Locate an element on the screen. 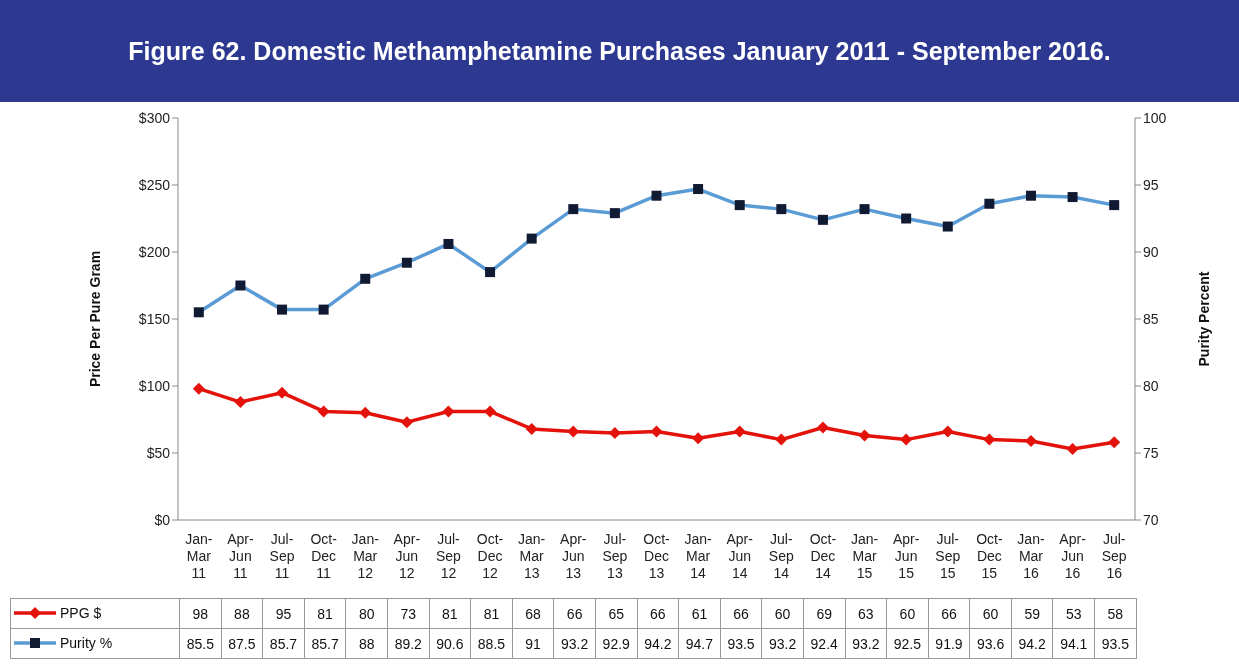 This screenshot has width=1239, height=666. data-label: 94.1 is located at coordinates (1073, 643).